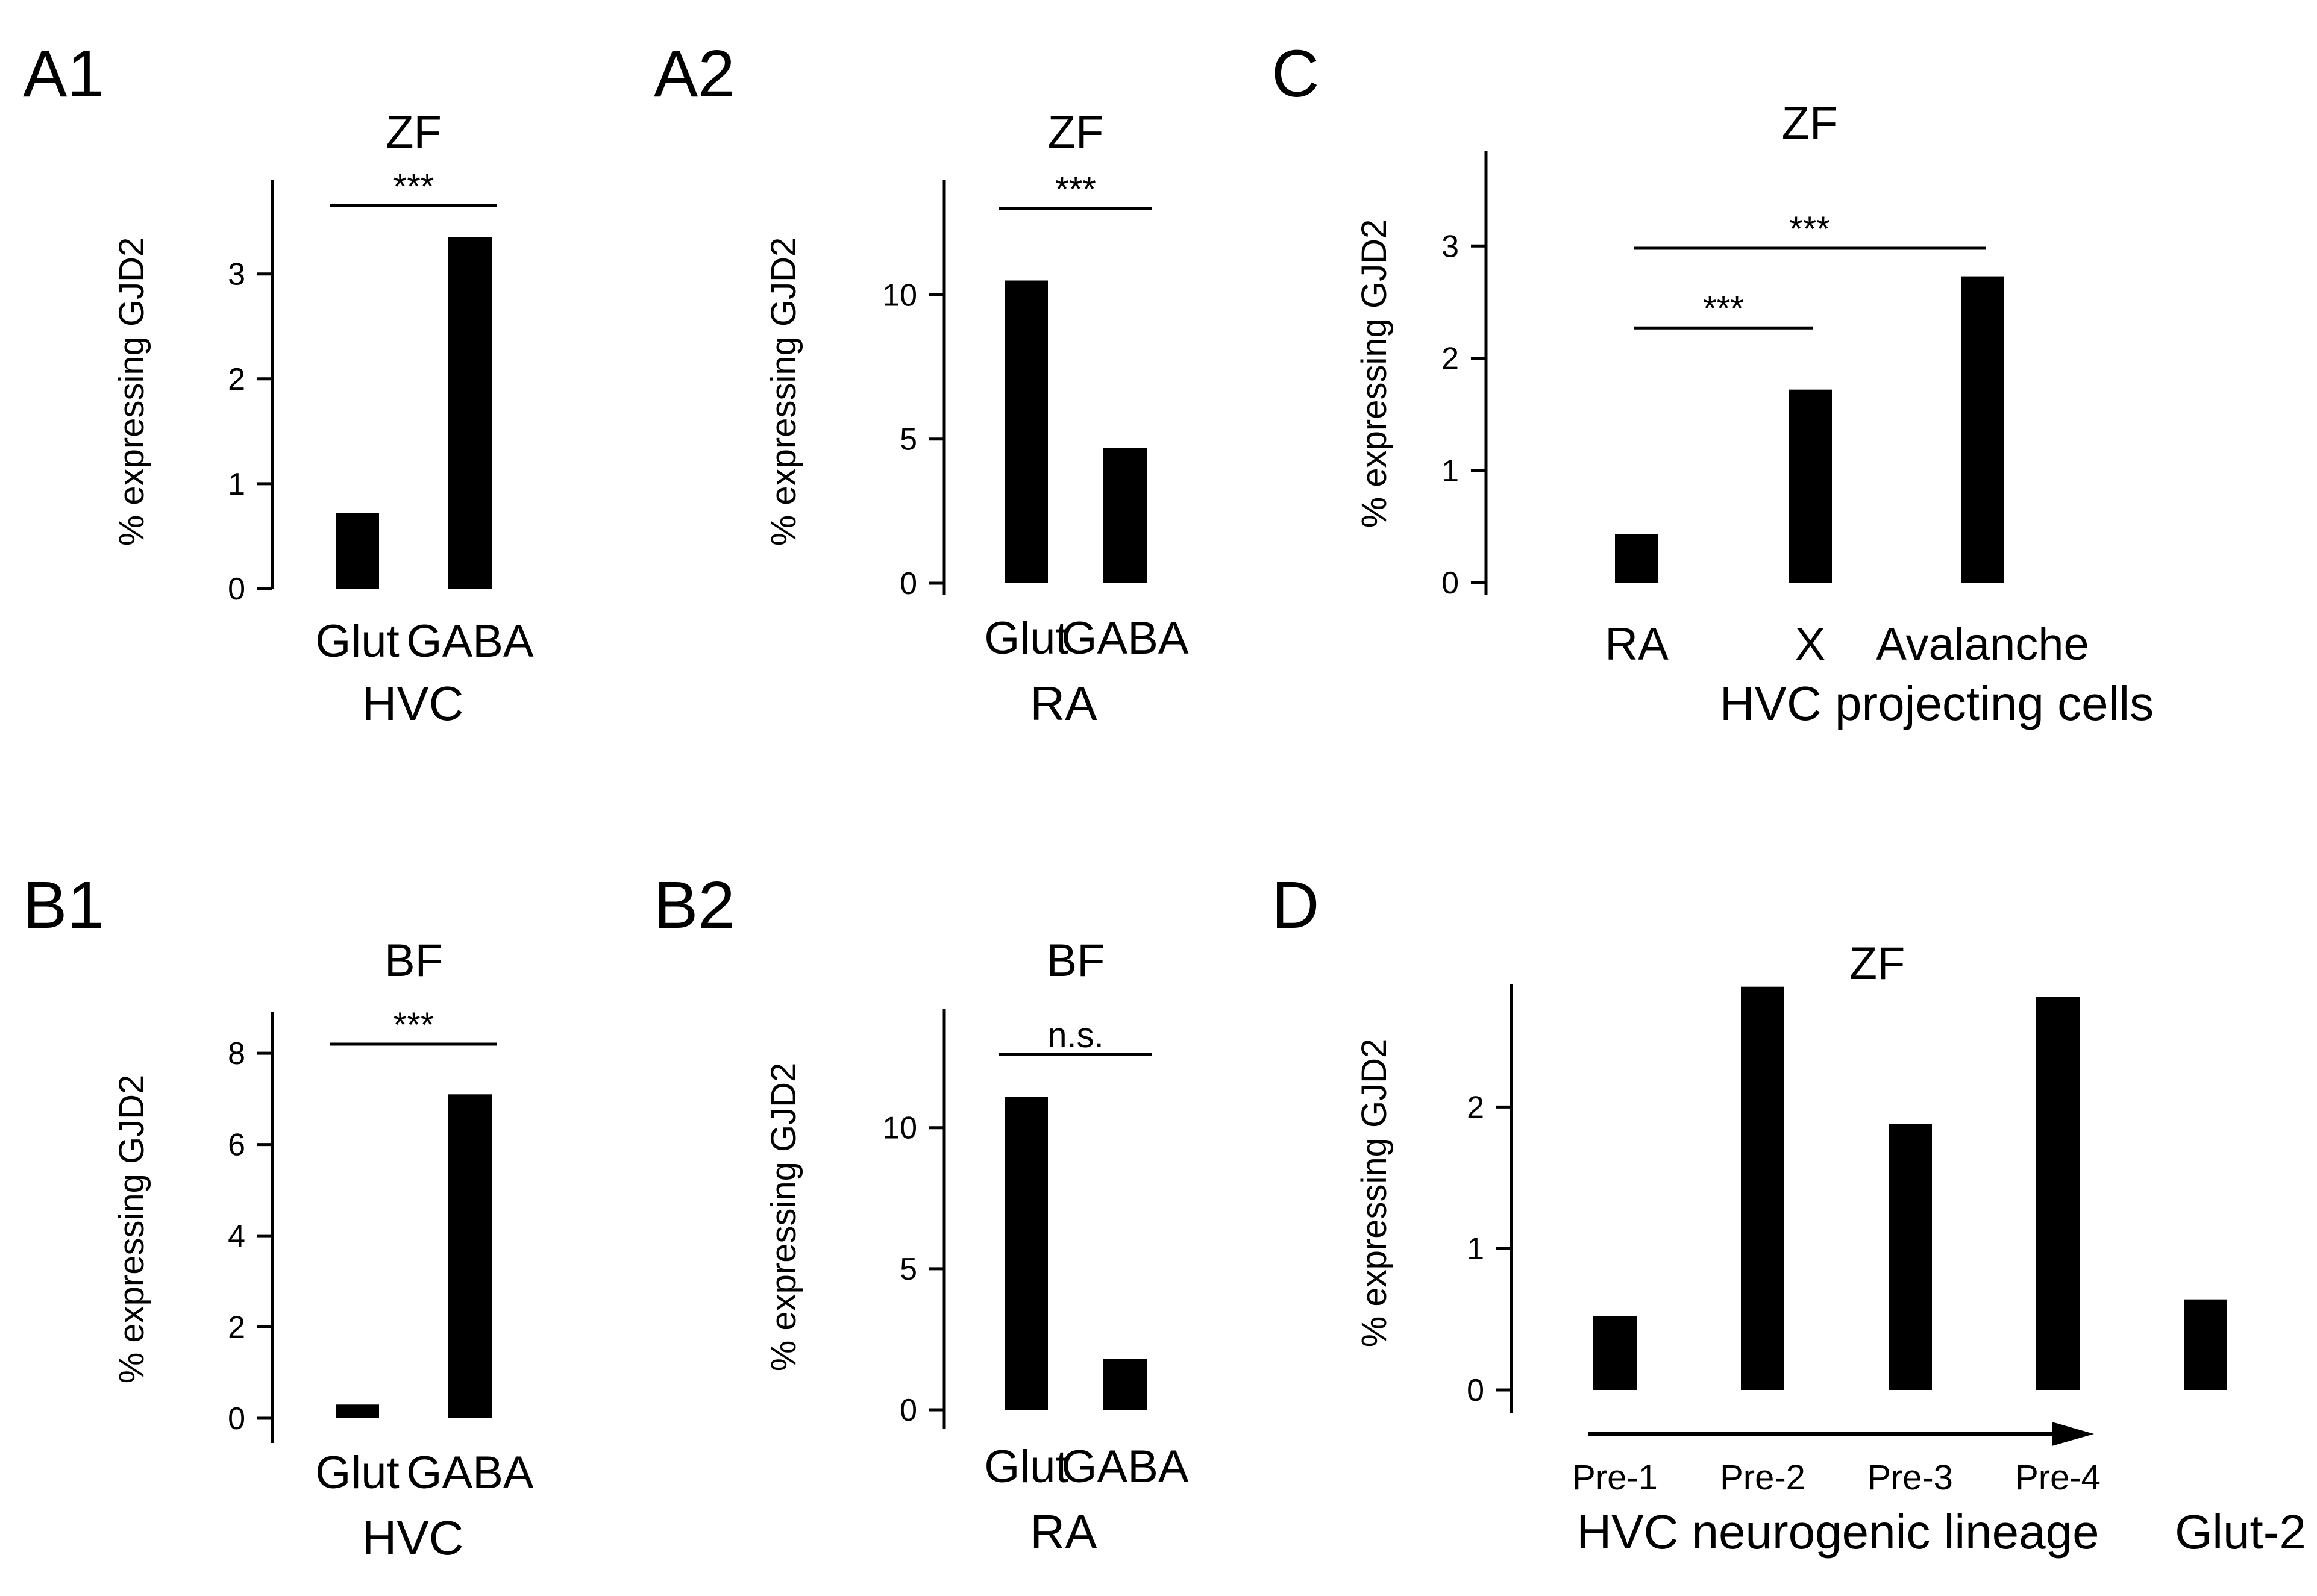 This screenshot has height=1596, width=2317. I want to click on bar-B1-Glut, so click(357, 1411).